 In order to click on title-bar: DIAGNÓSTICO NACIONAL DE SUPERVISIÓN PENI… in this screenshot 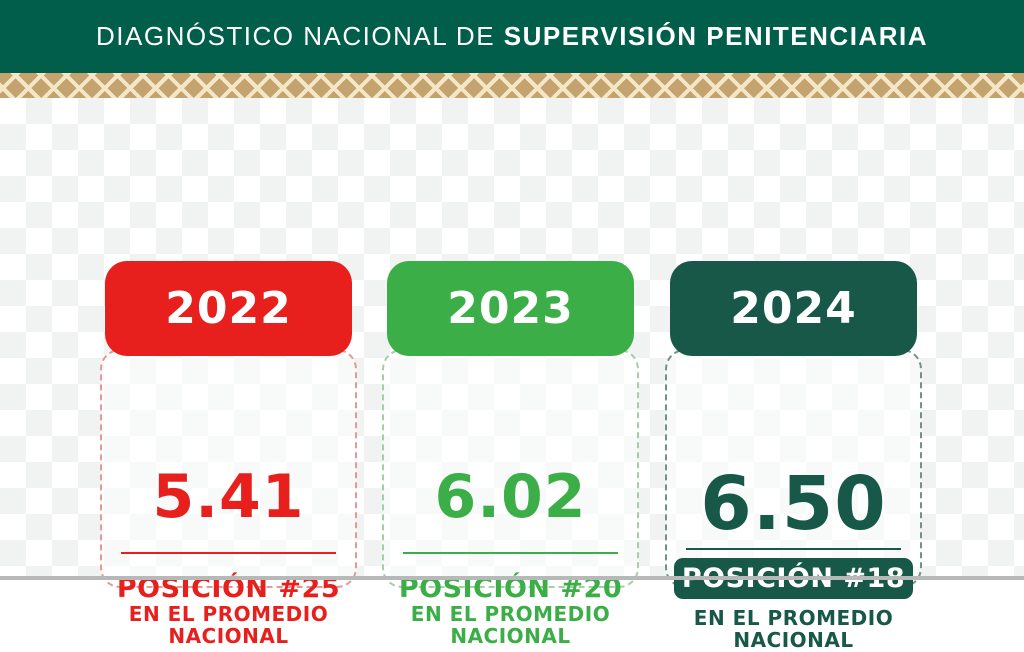, I will do `click(512, 36)`.